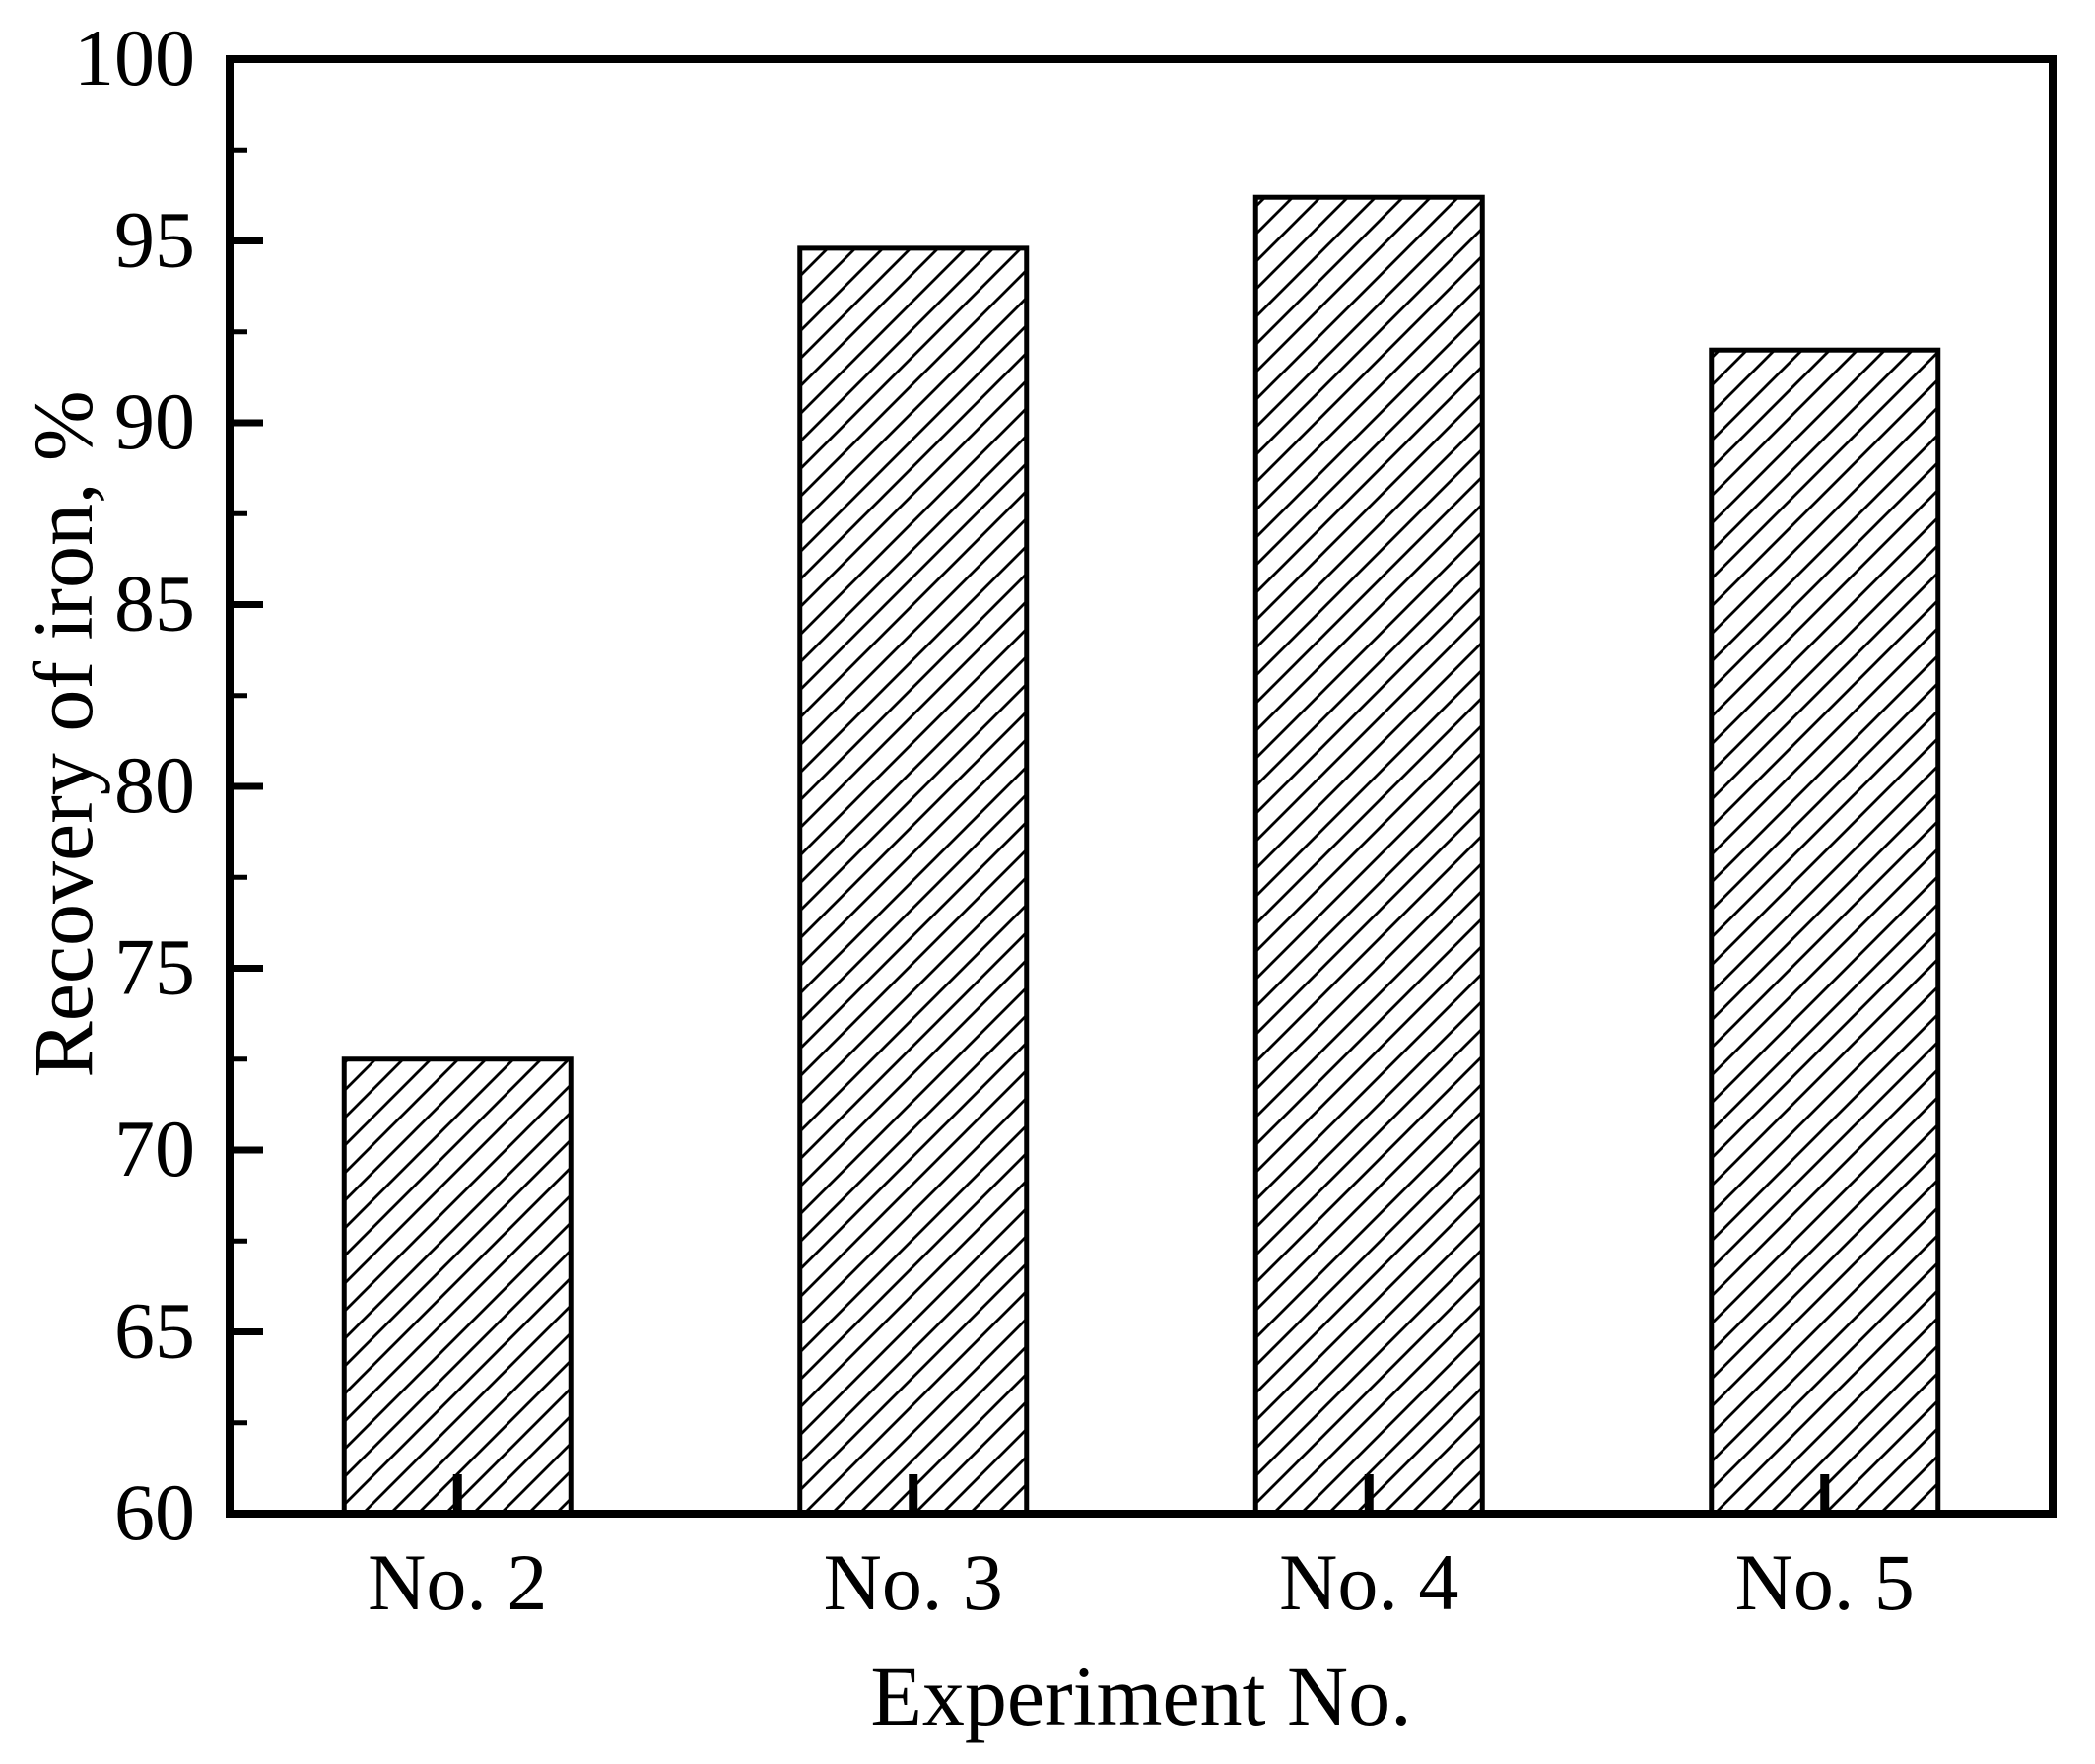 This screenshot has width=2095, height=1764. What do you see at coordinates (134, 57) in the screenshot?
I see `y-tick-label: 100` at bounding box center [134, 57].